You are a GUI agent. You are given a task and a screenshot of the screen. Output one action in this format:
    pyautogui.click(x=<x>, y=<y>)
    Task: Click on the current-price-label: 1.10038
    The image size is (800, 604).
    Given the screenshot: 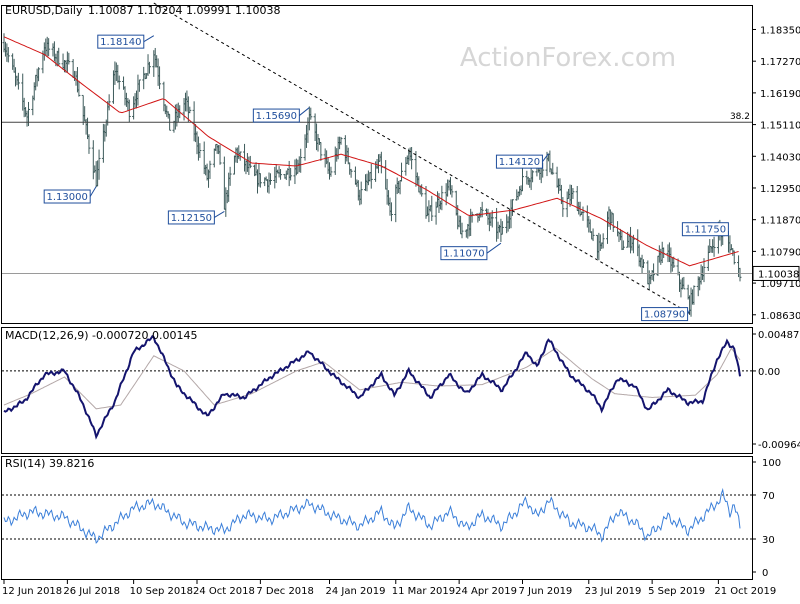 What is the action you would take?
    pyautogui.click(x=778, y=274)
    